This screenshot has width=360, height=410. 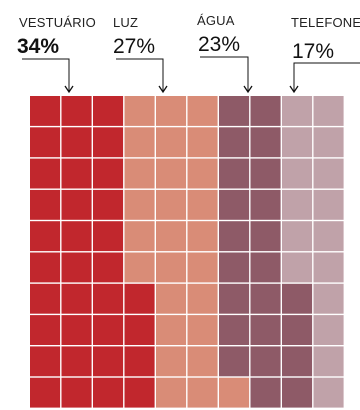 What do you see at coordinates (142, 76) in the screenshot?
I see `pointer-luz` at bounding box center [142, 76].